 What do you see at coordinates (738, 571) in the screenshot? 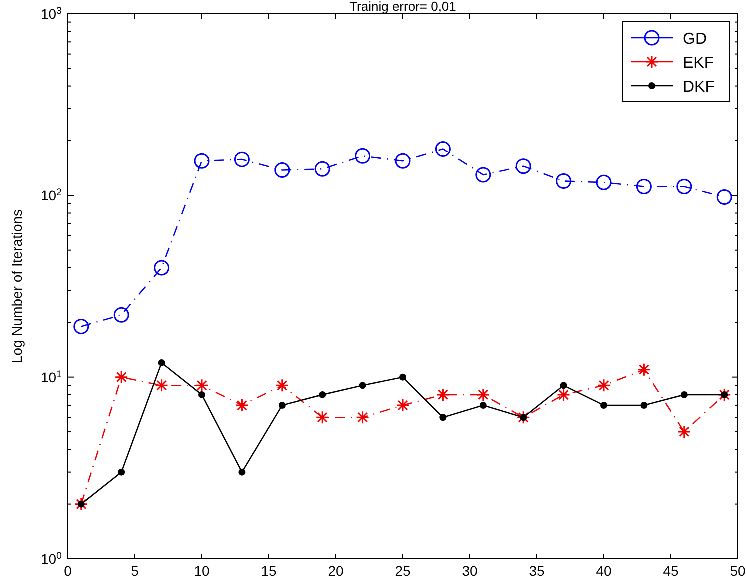
I see `x-tick-label: 50` at bounding box center [738, 571].